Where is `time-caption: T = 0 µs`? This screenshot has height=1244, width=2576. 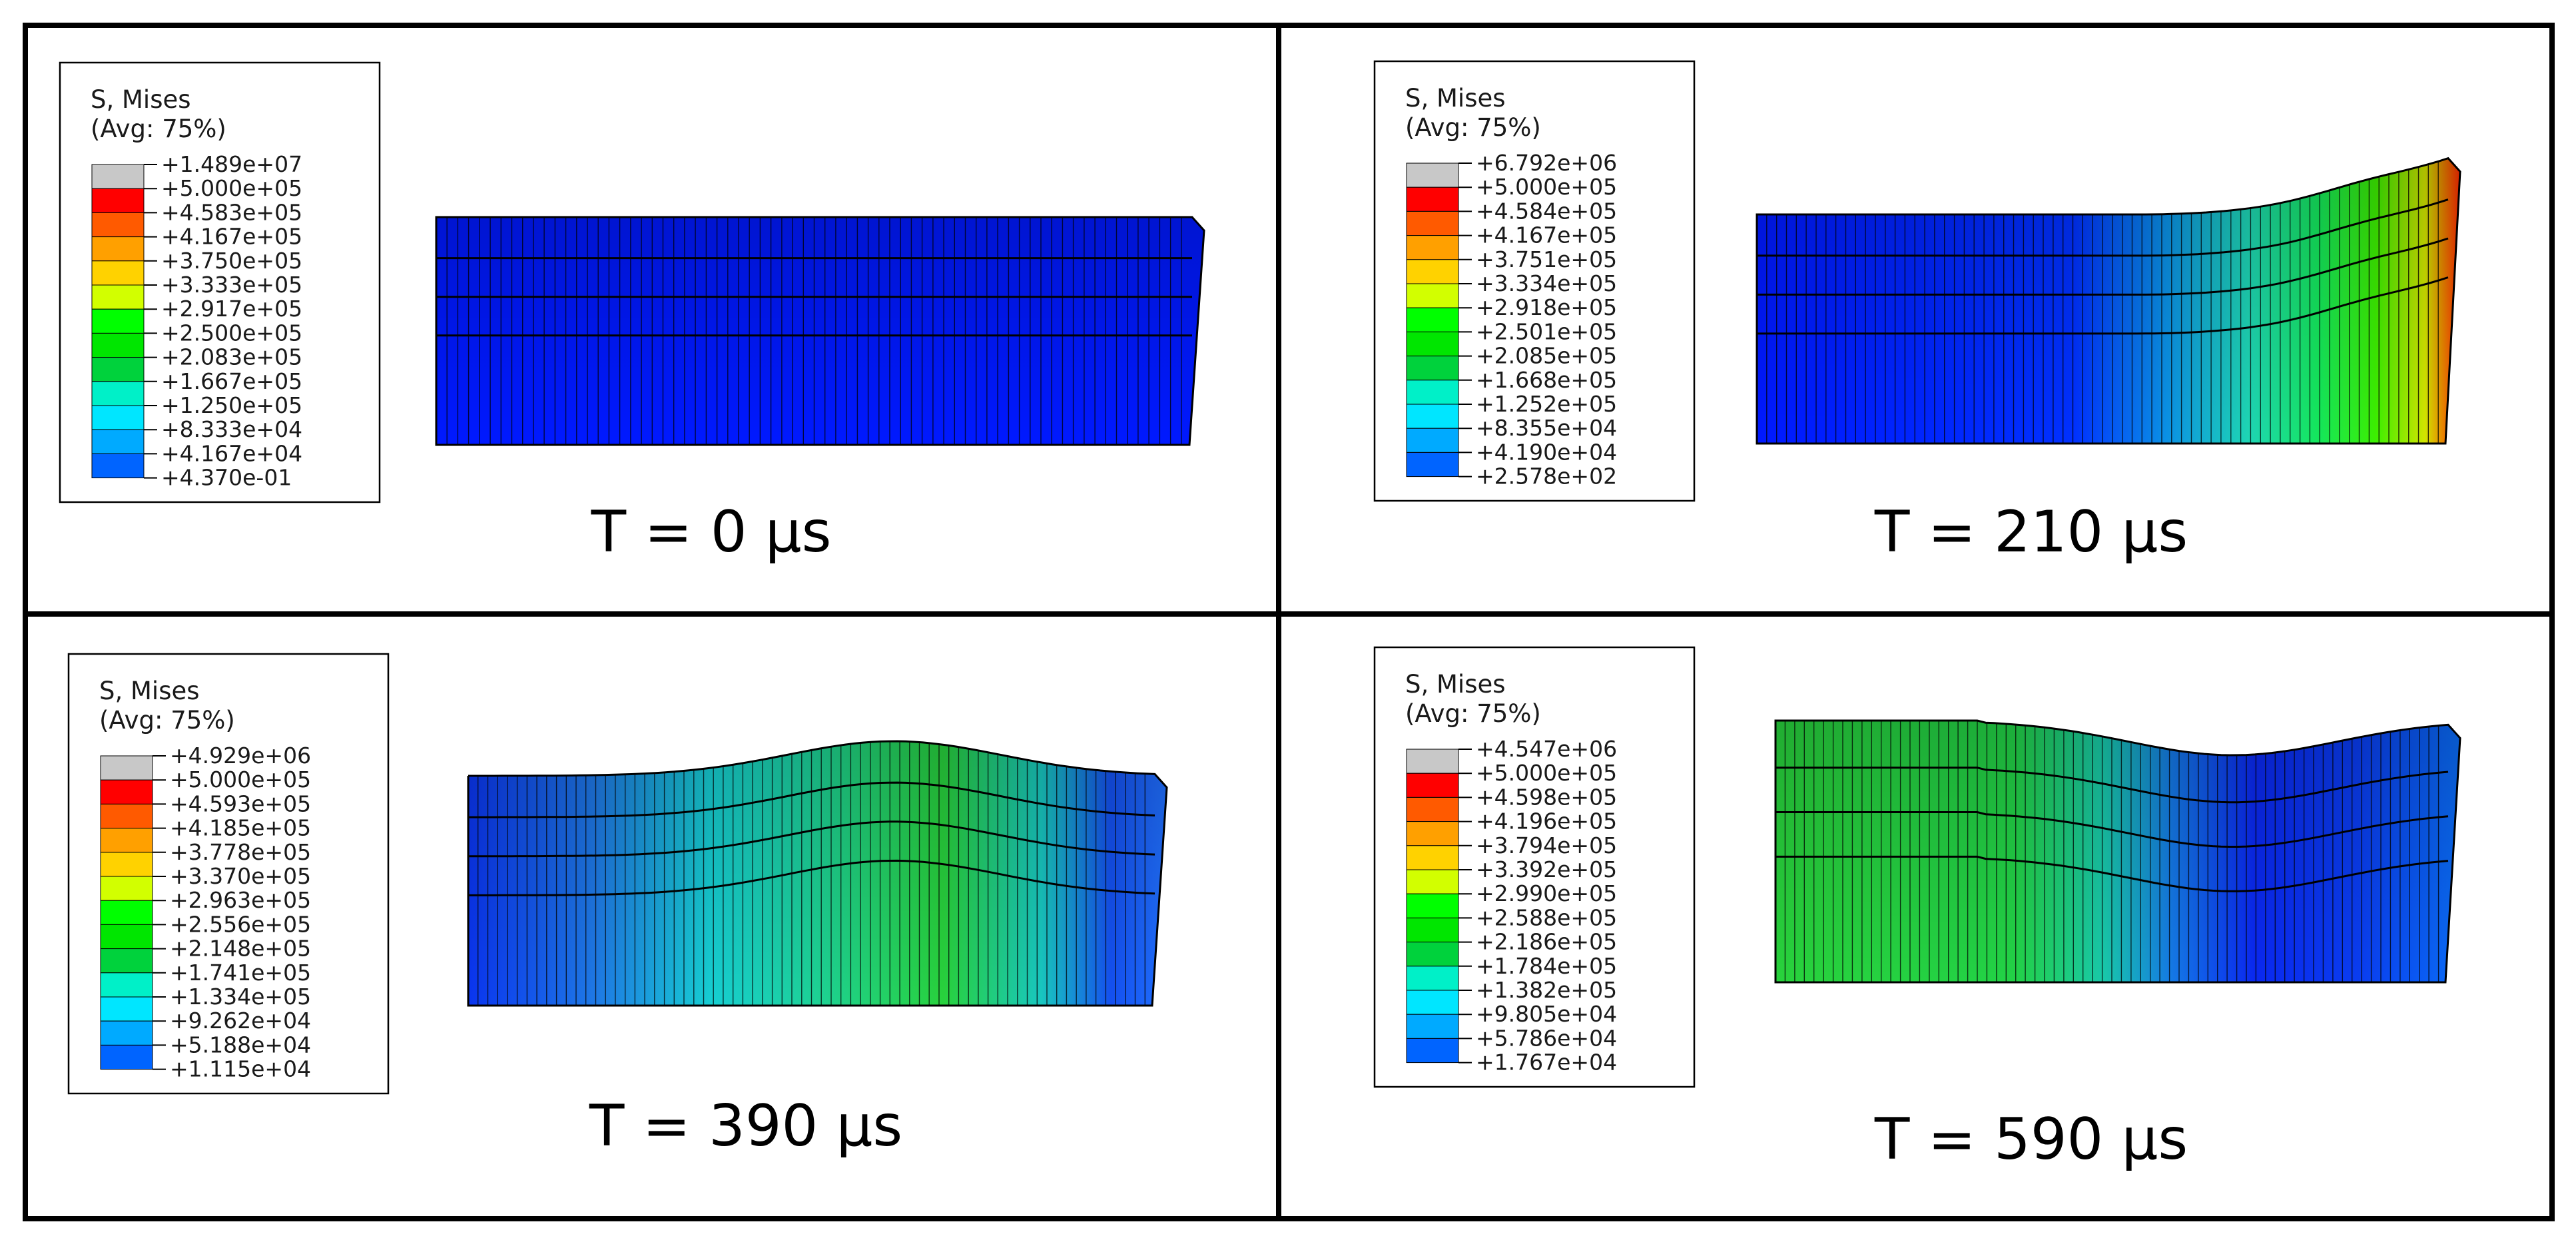 time-caption: T = 0 µs is located at coordinates (711, 532).